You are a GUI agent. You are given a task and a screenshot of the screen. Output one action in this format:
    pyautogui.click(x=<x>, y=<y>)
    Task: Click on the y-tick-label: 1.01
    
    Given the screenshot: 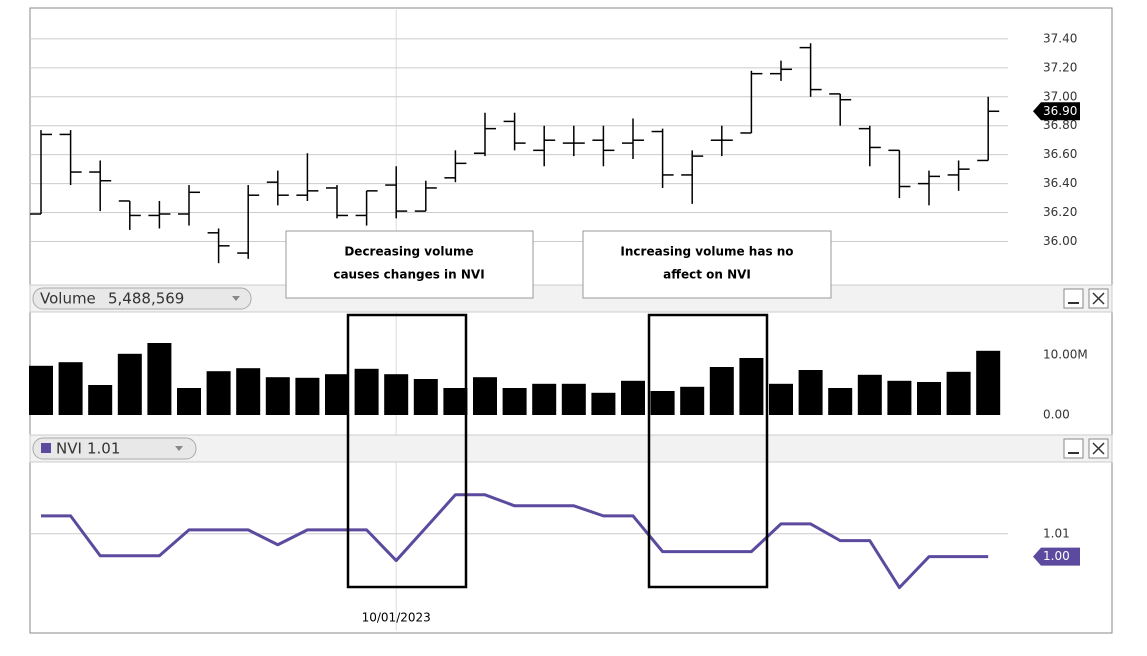 What is the action you would take?
    pyautogui.click(x=1056, y=533)
    